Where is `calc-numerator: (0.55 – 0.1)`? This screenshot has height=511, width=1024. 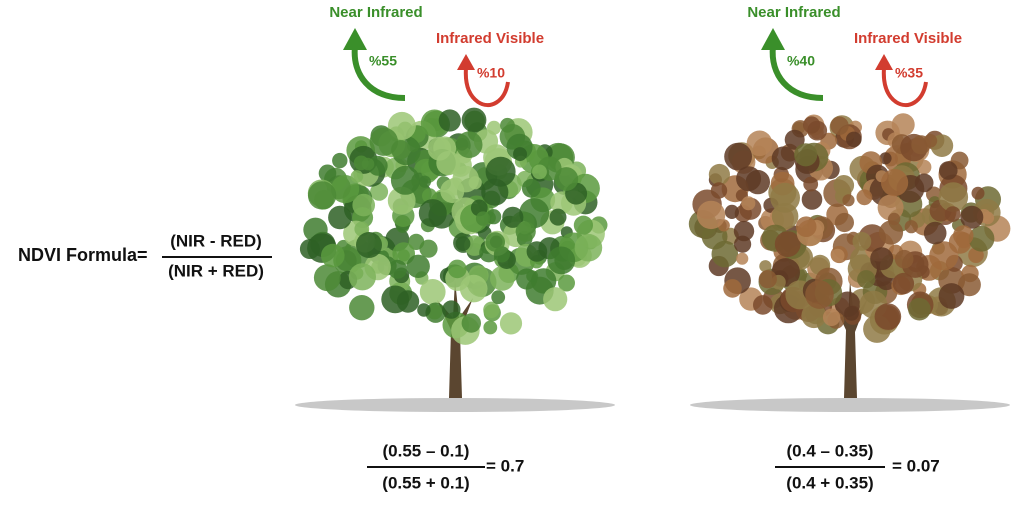 calc-numerator: (0.55 – 0.1) is located at coordinates (426, 450).